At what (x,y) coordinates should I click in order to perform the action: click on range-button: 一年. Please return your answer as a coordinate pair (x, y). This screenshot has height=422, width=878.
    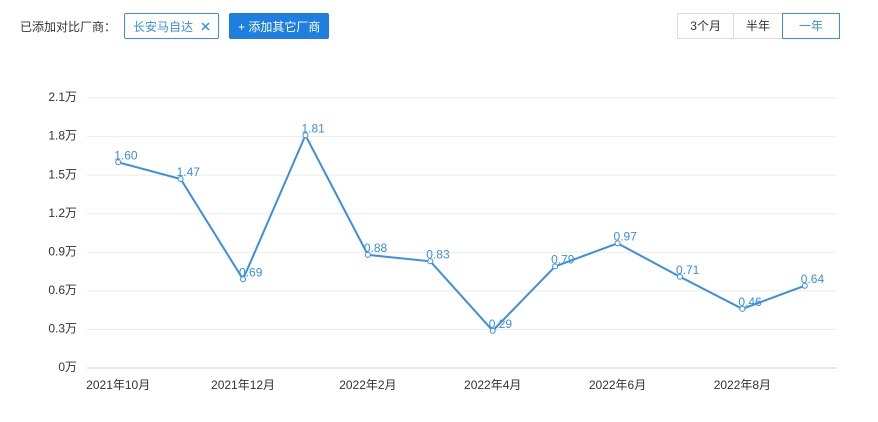
    Looking at the image, I should click on (810, 26).